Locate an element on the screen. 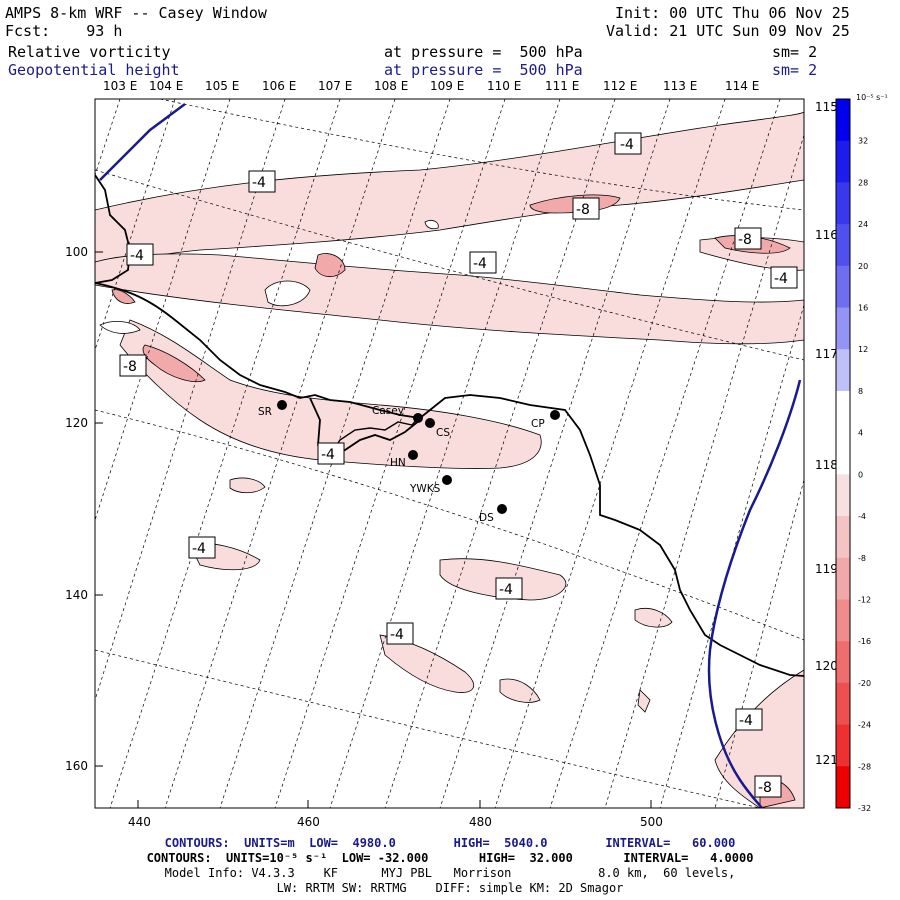 The image size is (900, 900). station-cs: CS is located at coordinates (437, 428).